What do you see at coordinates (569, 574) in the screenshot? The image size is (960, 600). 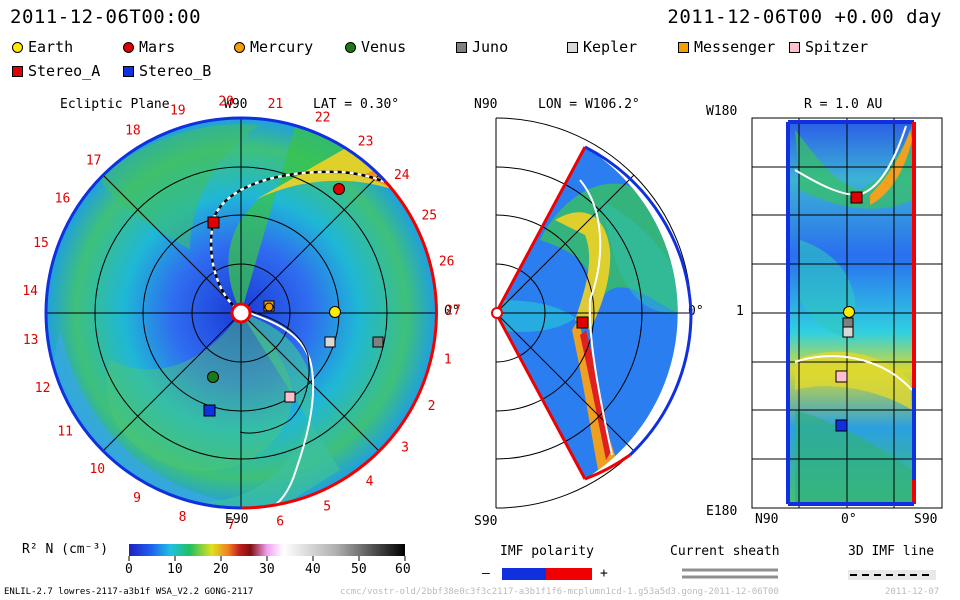 I see `imf-polarity-positive` at bounding box center [569, 574].